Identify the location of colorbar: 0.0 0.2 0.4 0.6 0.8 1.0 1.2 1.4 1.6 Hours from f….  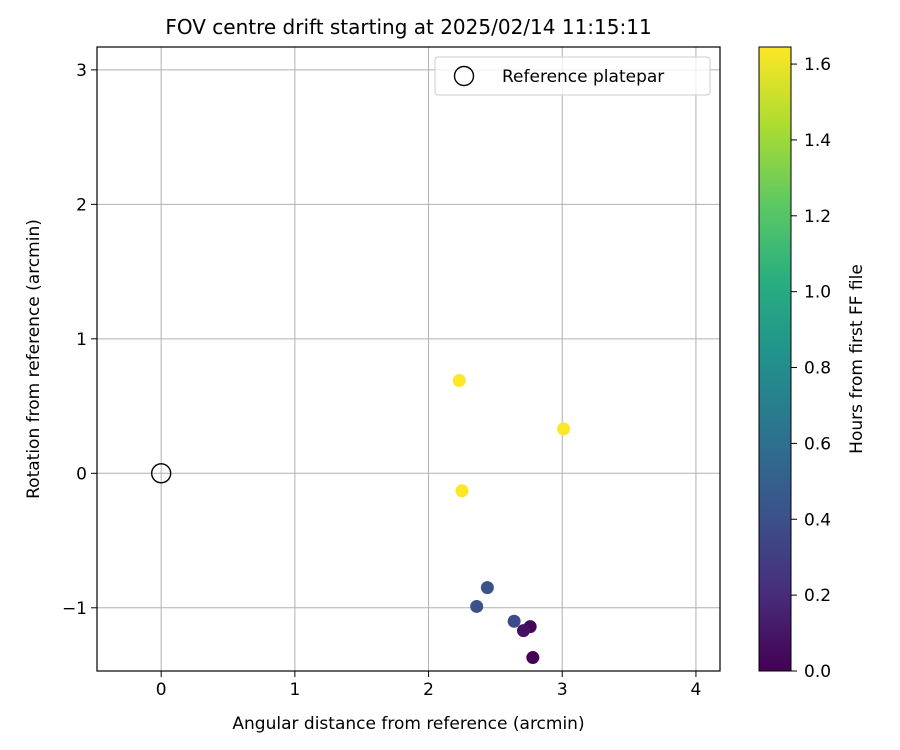
(812, 364).